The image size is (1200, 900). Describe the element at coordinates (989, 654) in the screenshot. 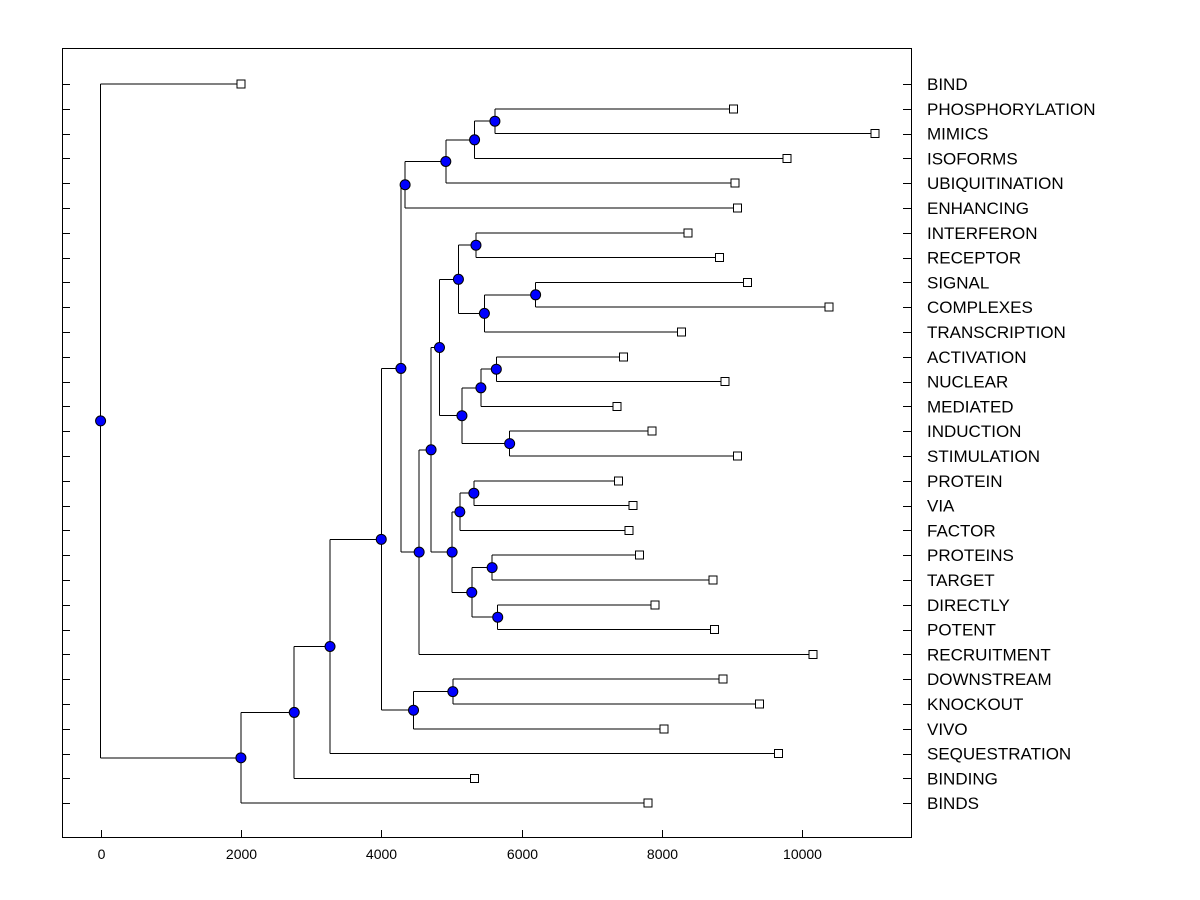

I see `leaf-label: RECRUITMENT` at that location.